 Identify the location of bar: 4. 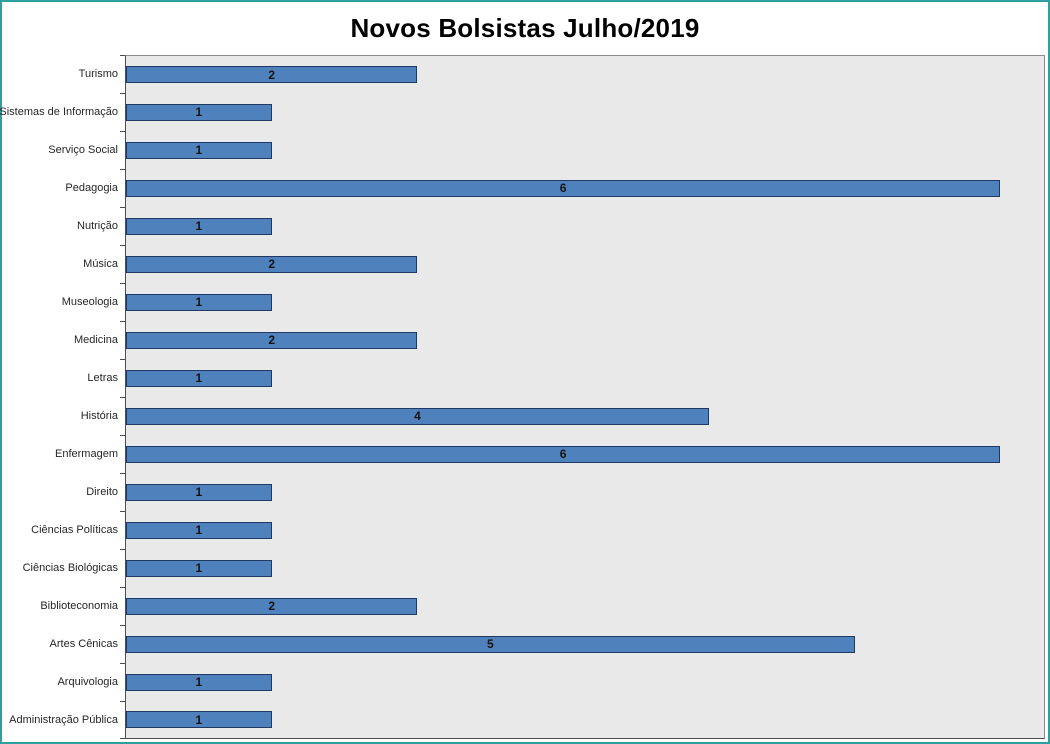
(417, 416).